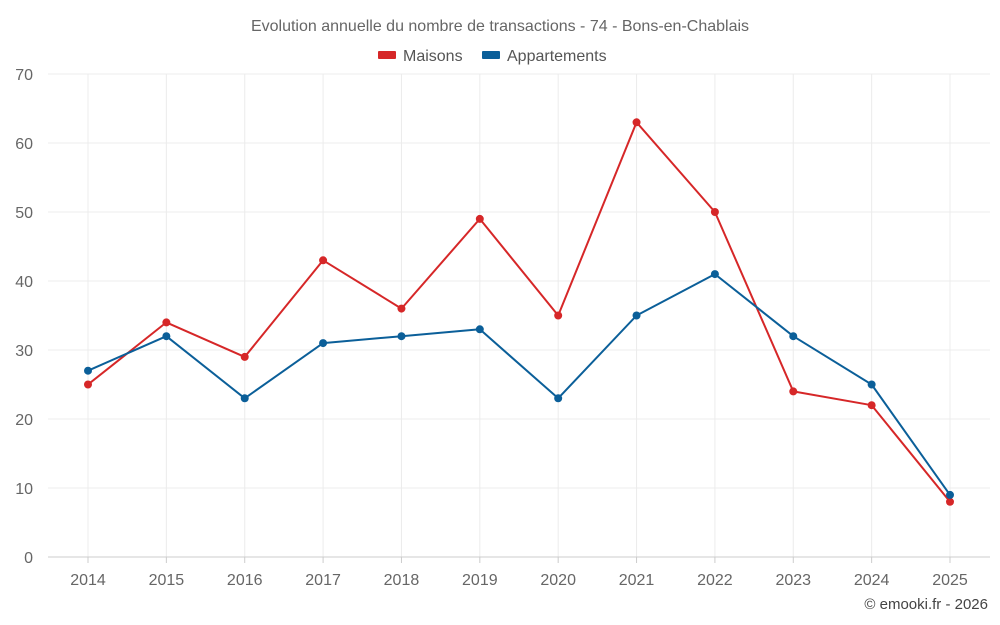 Image resolution: width=1000 pixels, height=625 pixels. I want to click on y-tick-label: 70, so click(24, 75).